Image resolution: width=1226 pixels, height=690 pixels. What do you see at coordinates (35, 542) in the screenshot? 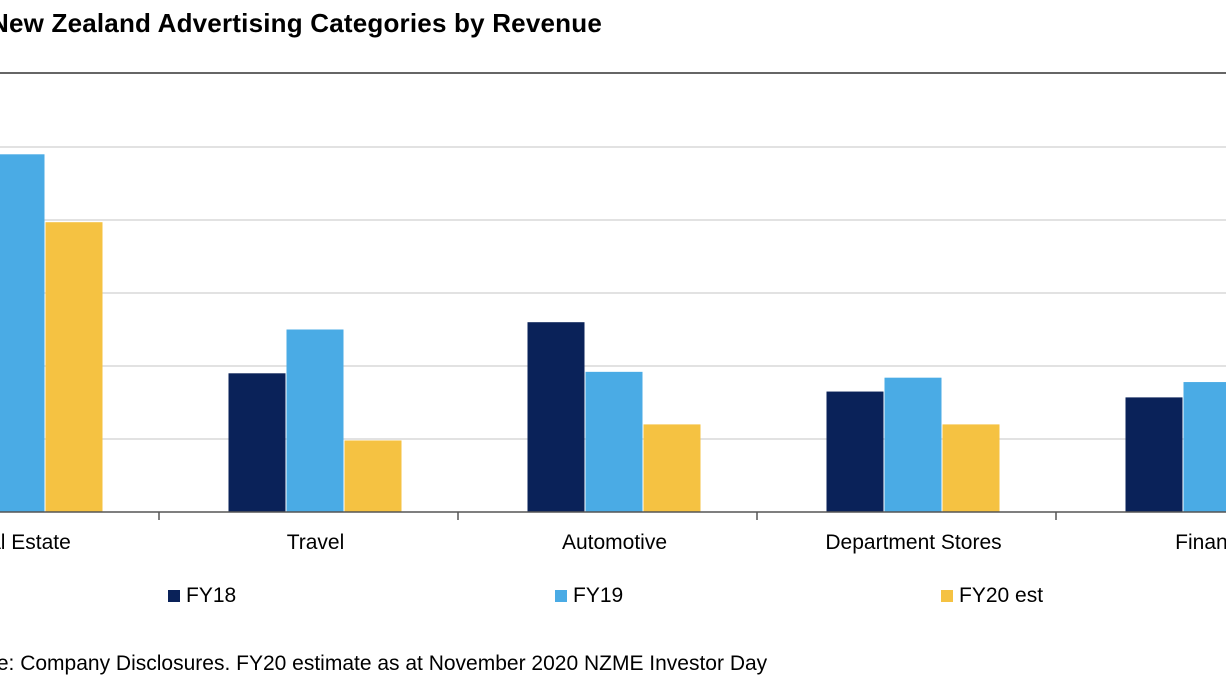
I see `category-label: Real Estate` at bounding box center [35, 542].